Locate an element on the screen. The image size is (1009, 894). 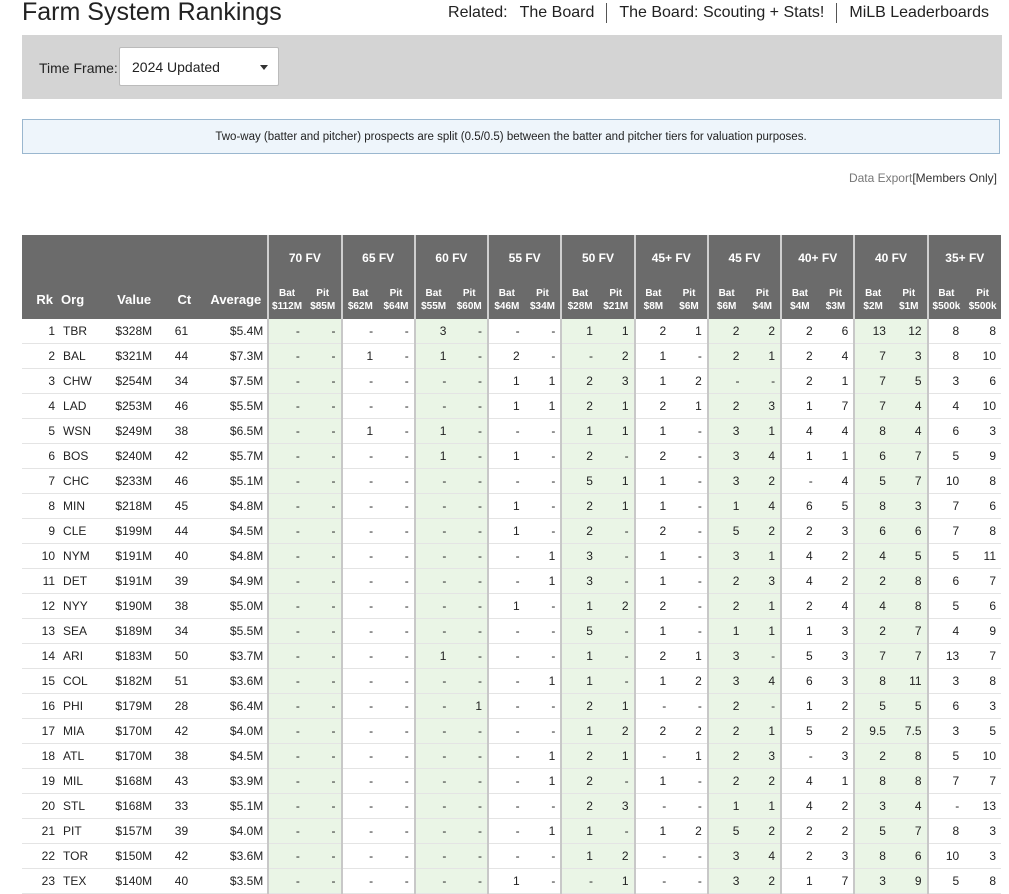
bat-value-header: Bat $46M is located at coordinates (506, 299).